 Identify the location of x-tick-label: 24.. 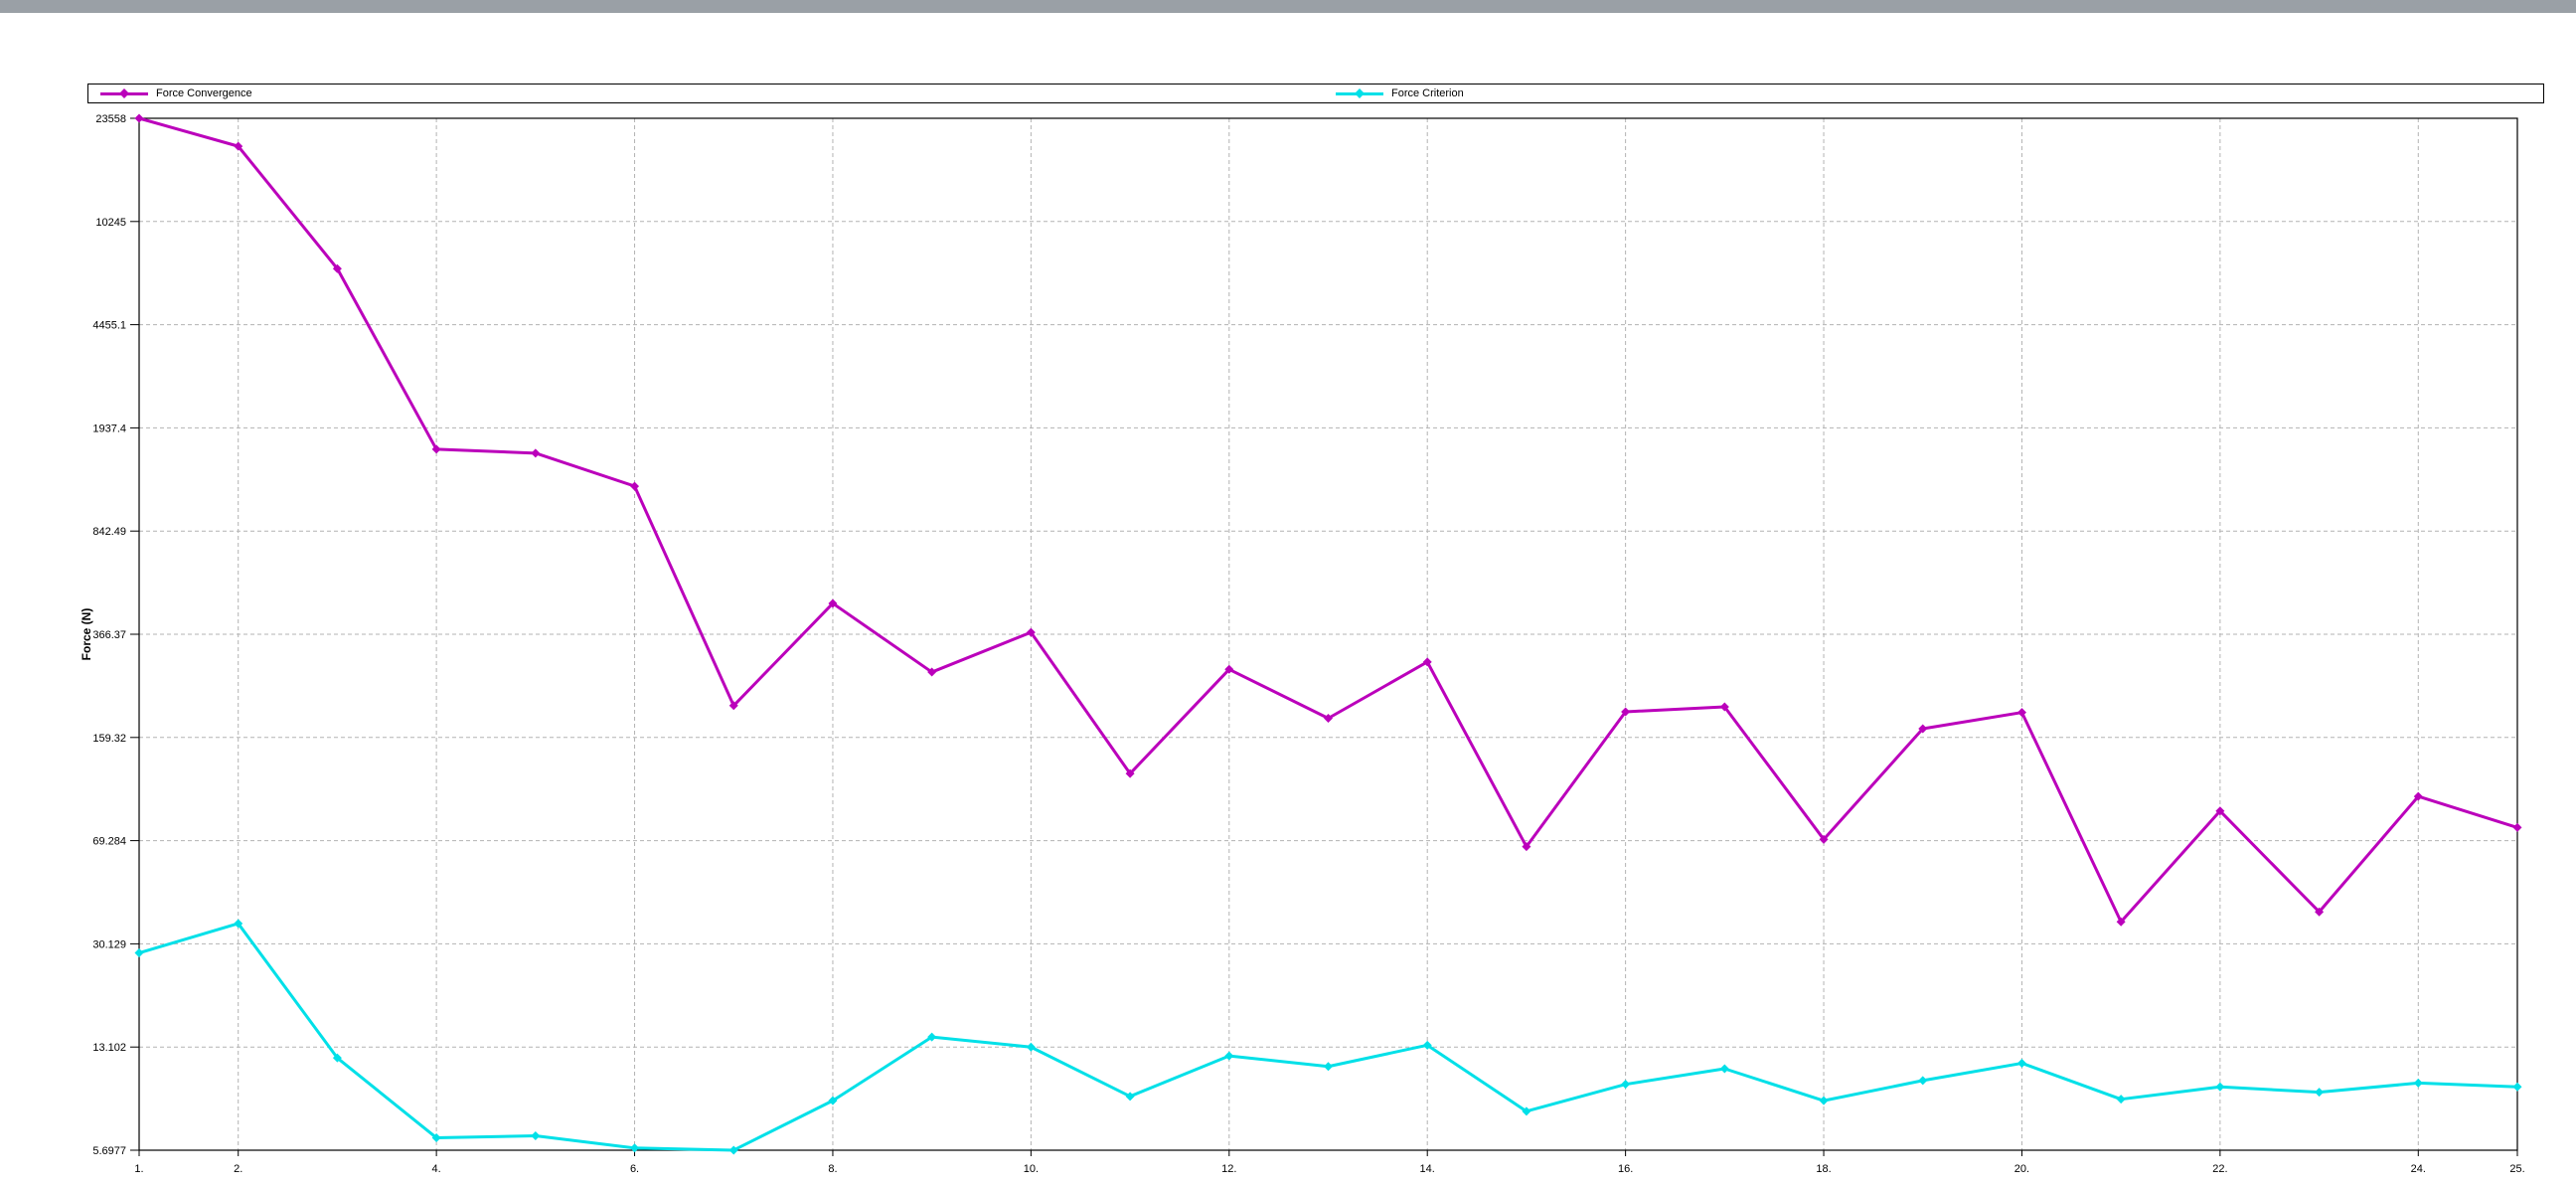
(2418, 1169).